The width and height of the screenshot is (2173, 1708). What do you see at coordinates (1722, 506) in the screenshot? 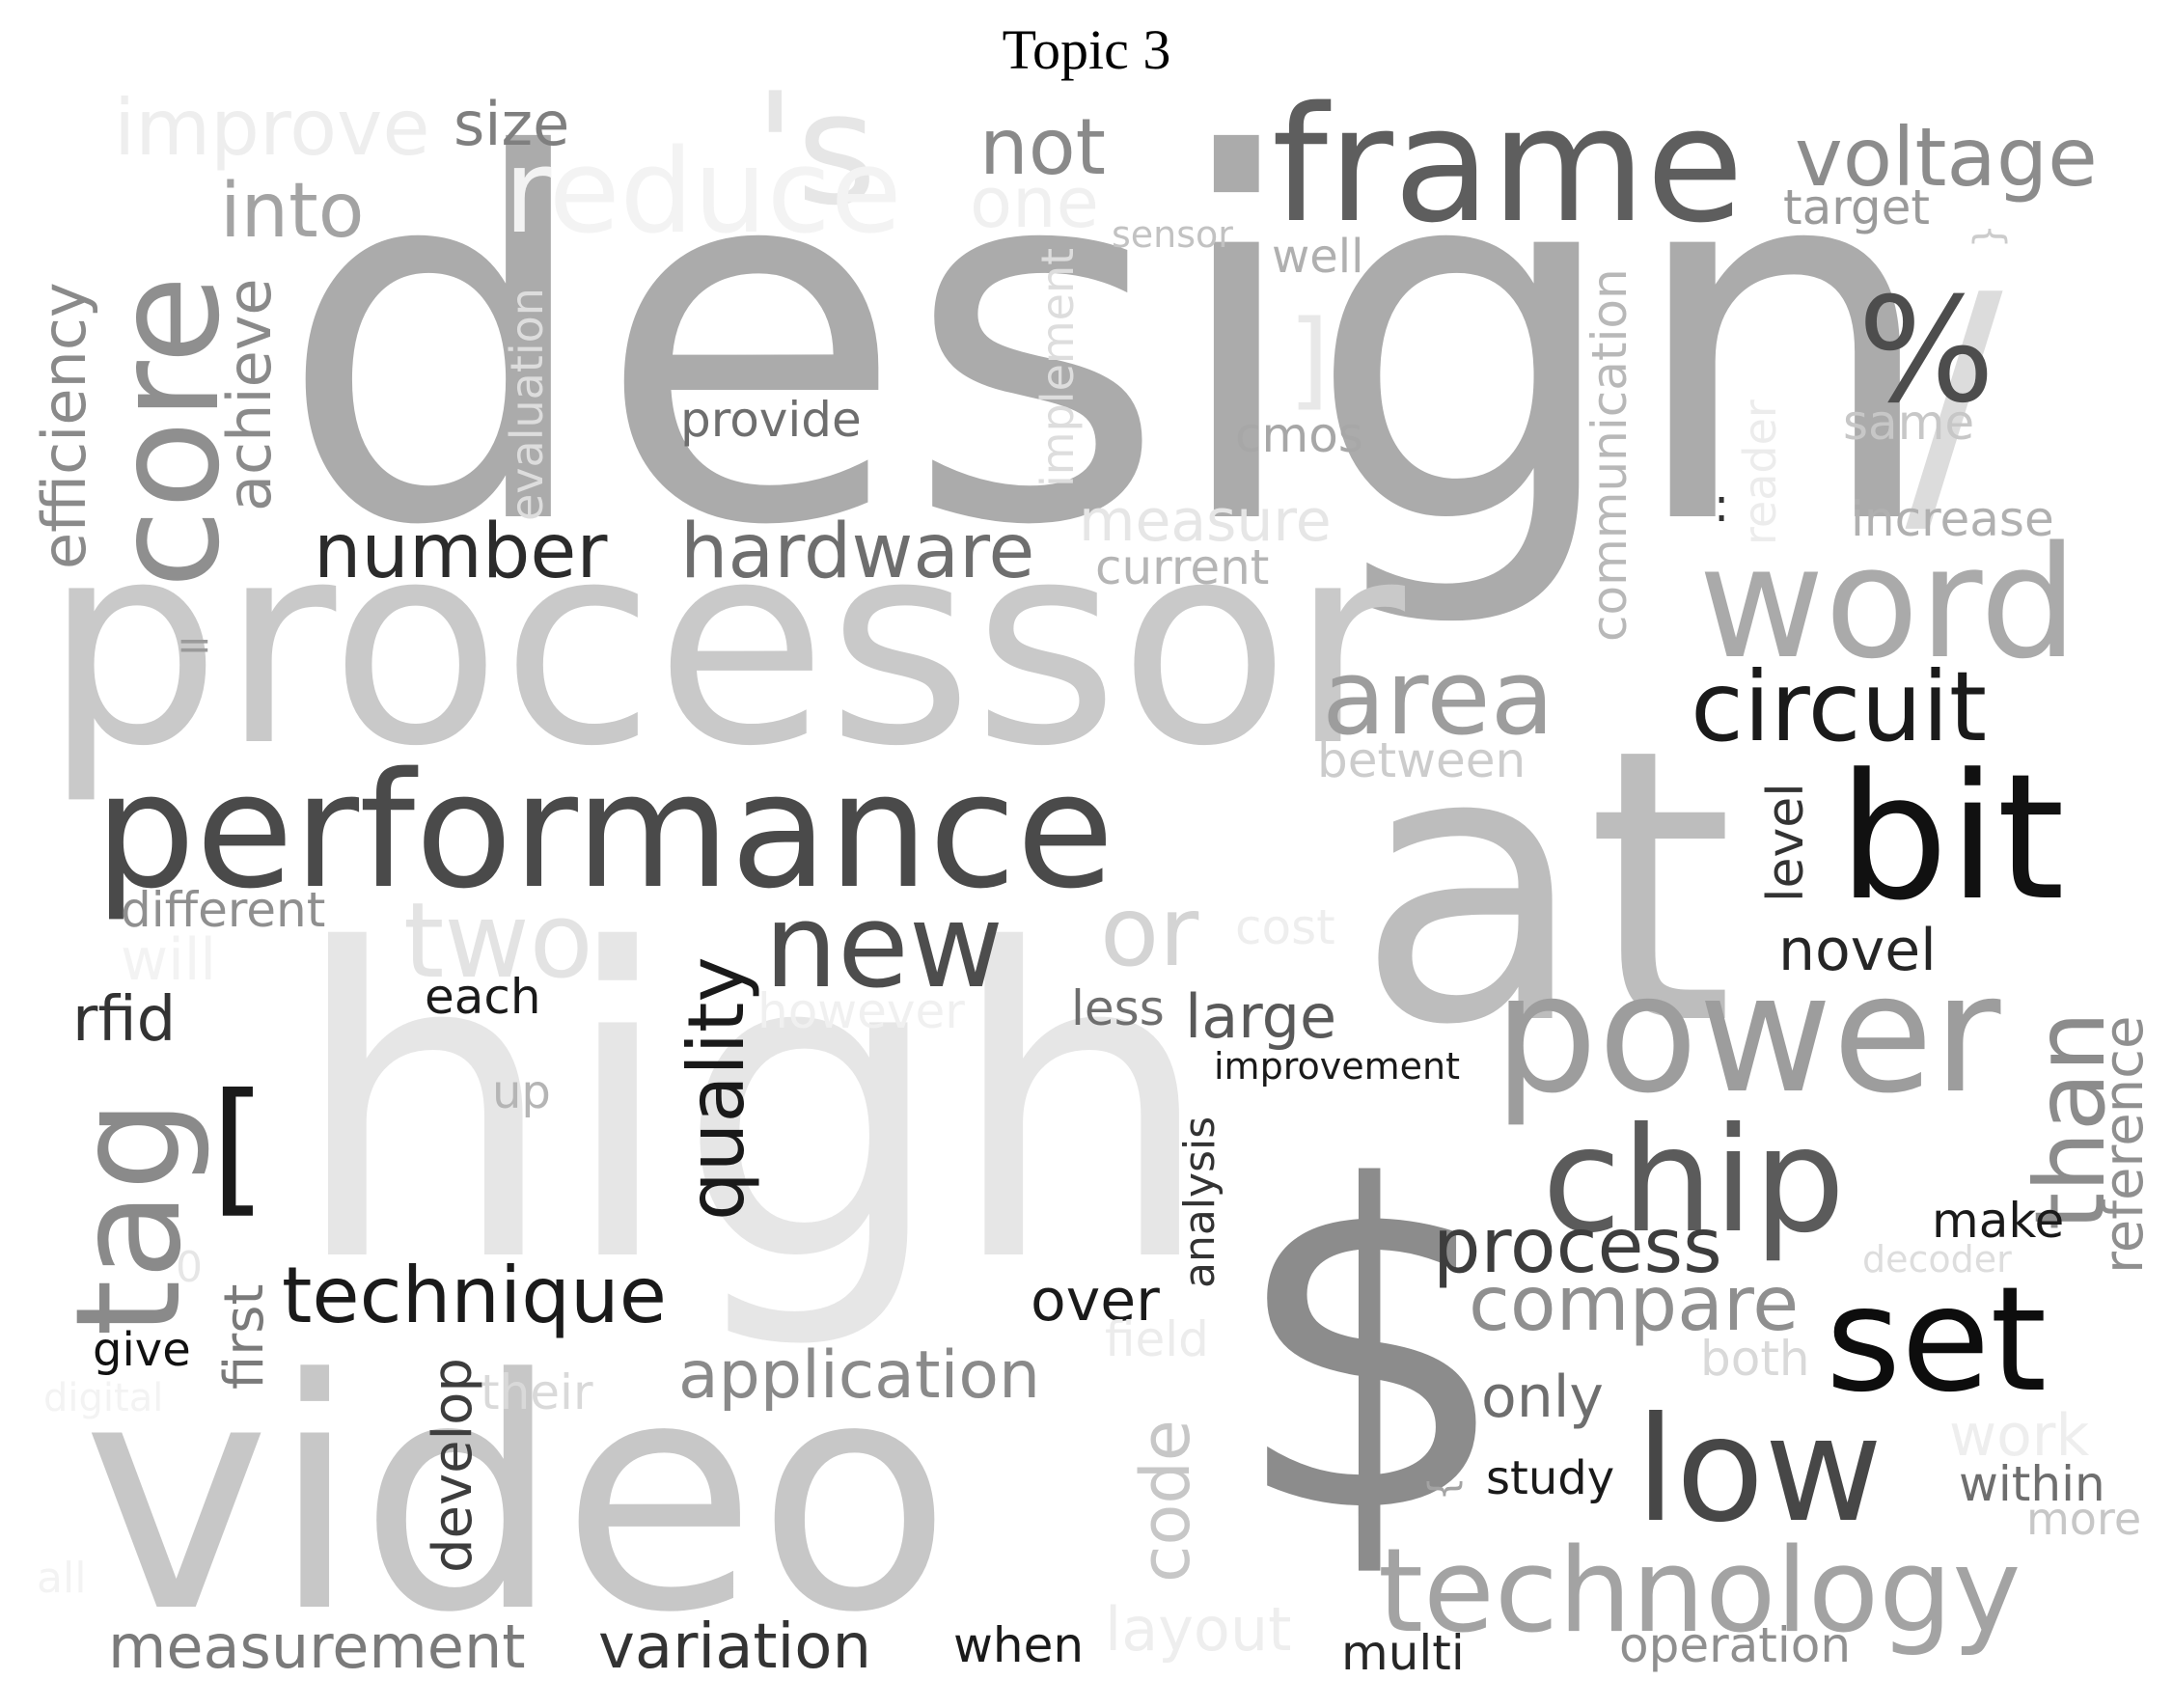
I see `word-colon: :` at bounding box center [1722, 506].